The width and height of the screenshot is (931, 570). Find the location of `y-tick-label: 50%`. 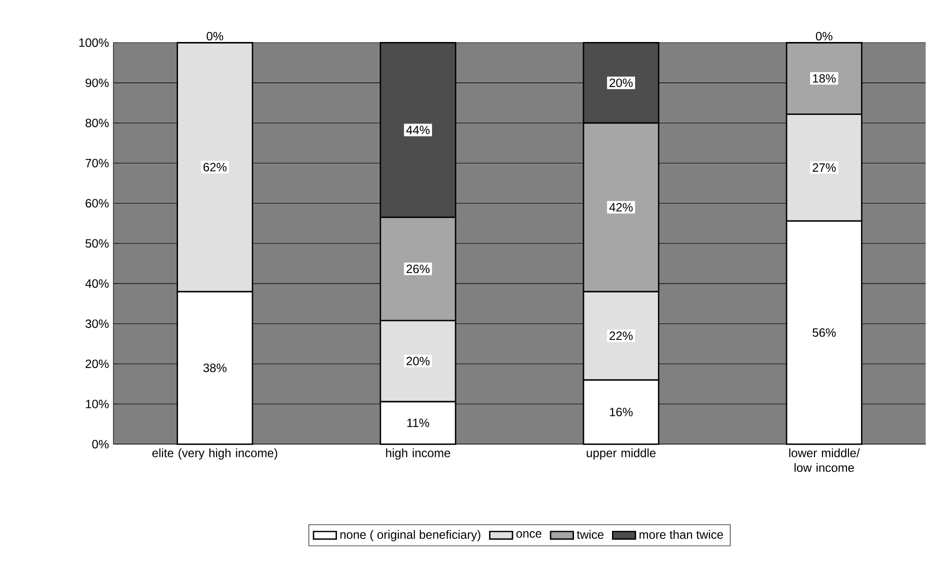

y-tick-label: 50% is located at coordinates (97, 243).